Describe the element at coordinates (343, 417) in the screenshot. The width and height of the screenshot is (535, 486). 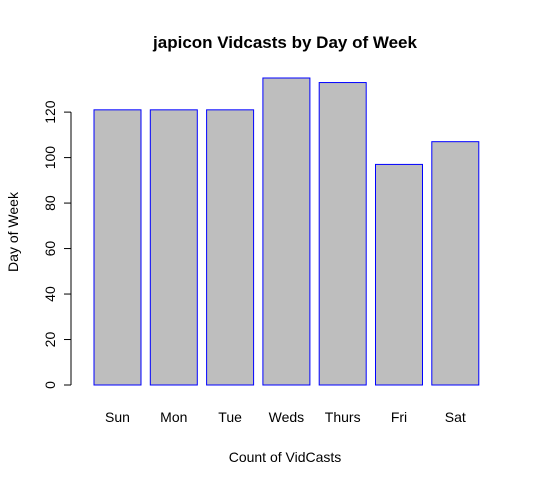
I see `x-category-label: Thurs` at that location.